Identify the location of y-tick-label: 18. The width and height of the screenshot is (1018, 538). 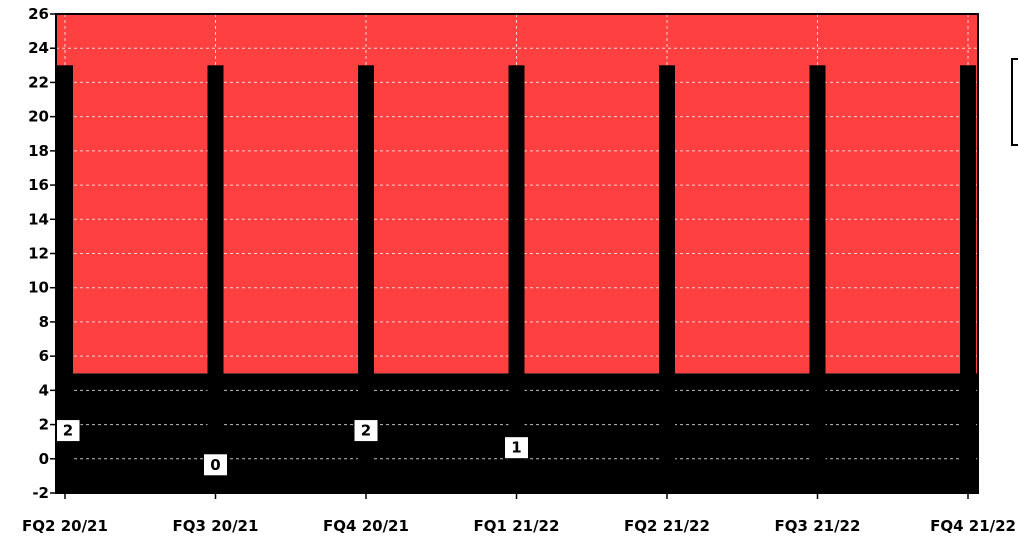
(38, 151).